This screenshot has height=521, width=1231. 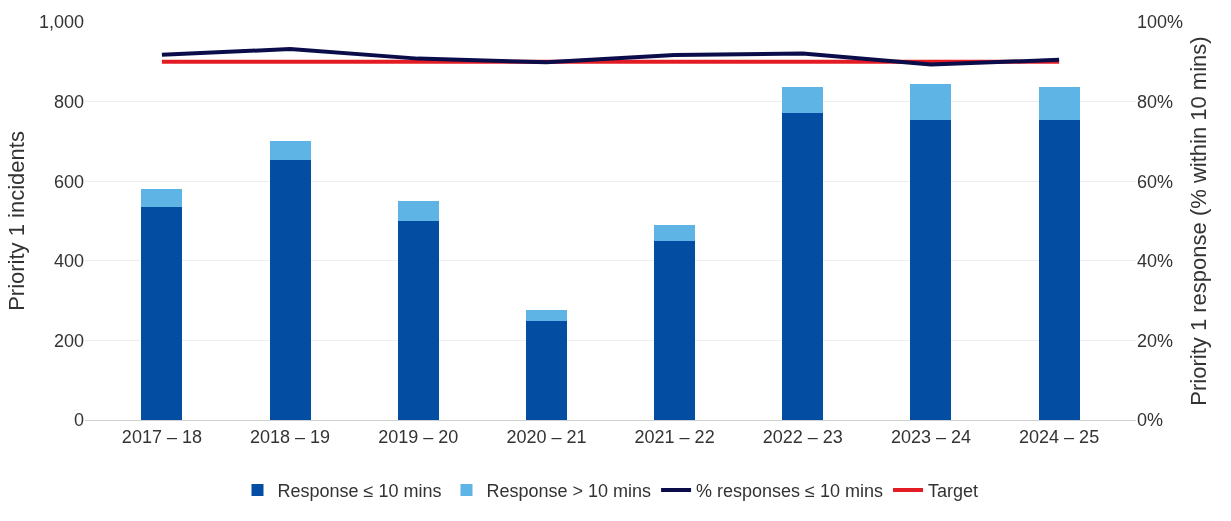 I want to click on legend-label: Target, so click(x=953, y=490).